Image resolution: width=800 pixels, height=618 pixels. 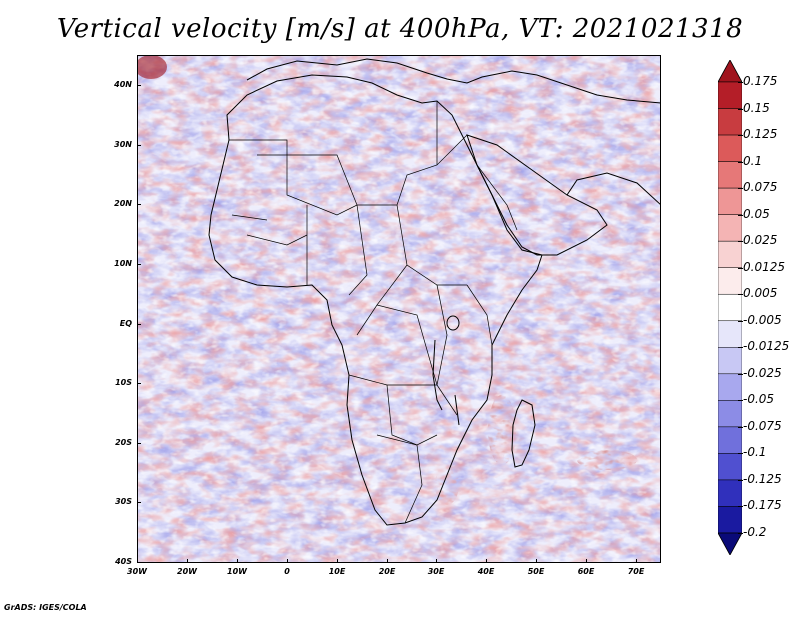 I want to click on lat-label-10s: 10S, so click(x=123, y=382).